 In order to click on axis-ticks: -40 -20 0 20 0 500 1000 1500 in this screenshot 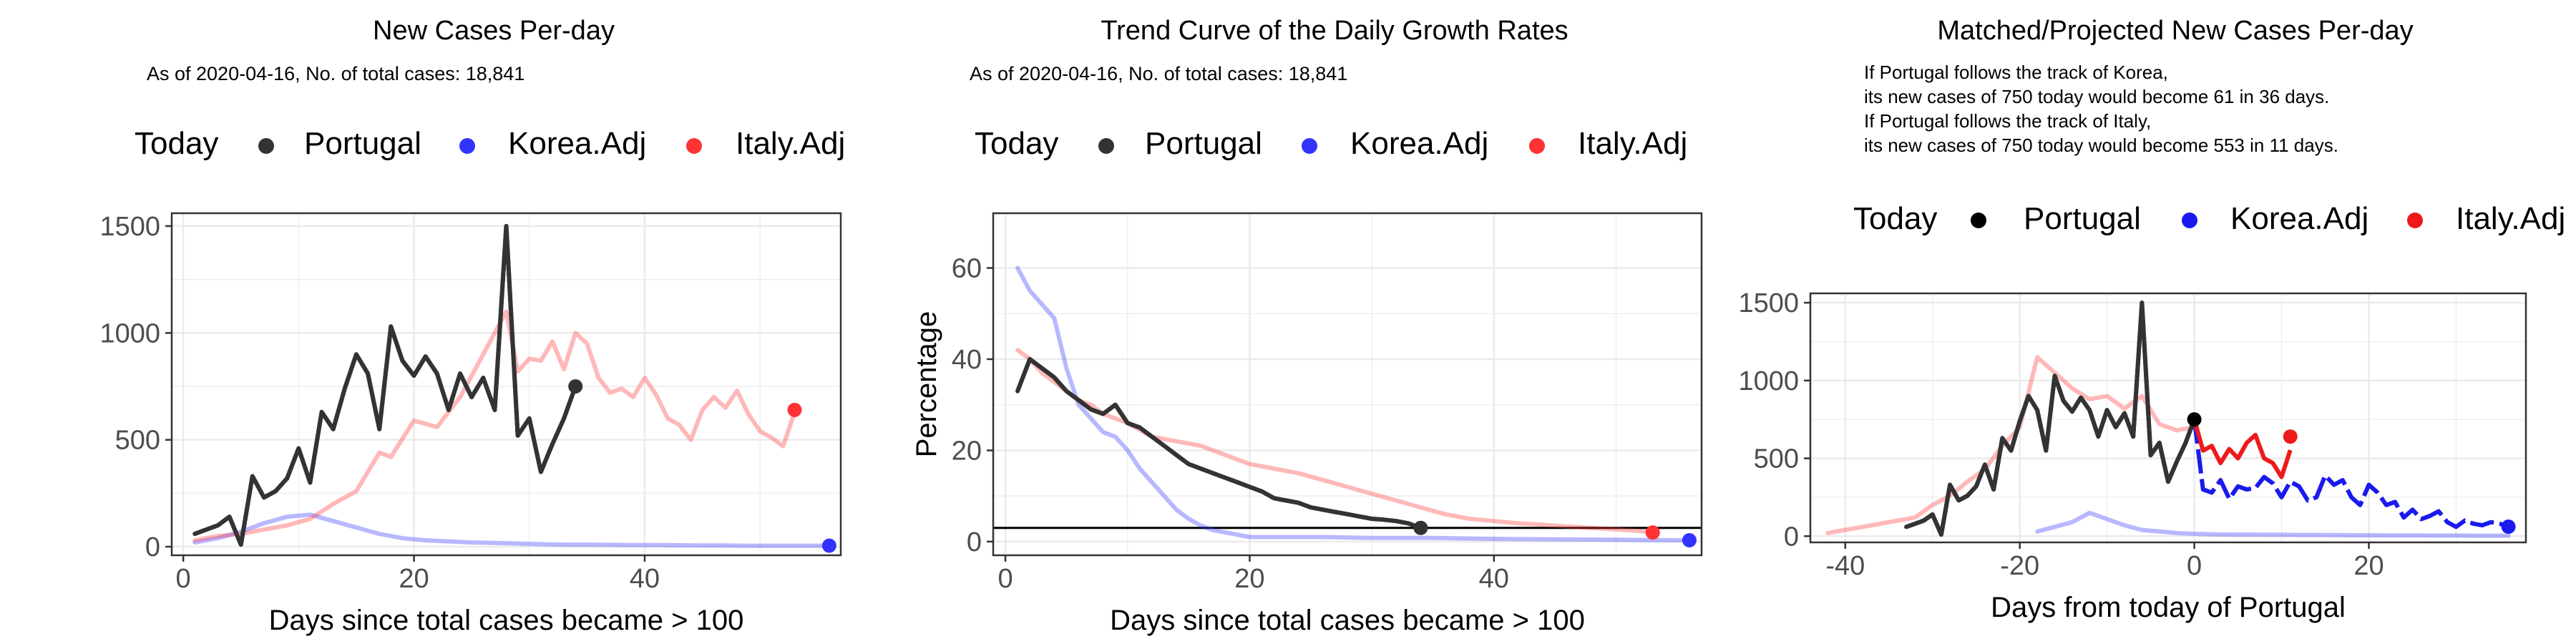, I will do `click(2061, 434)`.